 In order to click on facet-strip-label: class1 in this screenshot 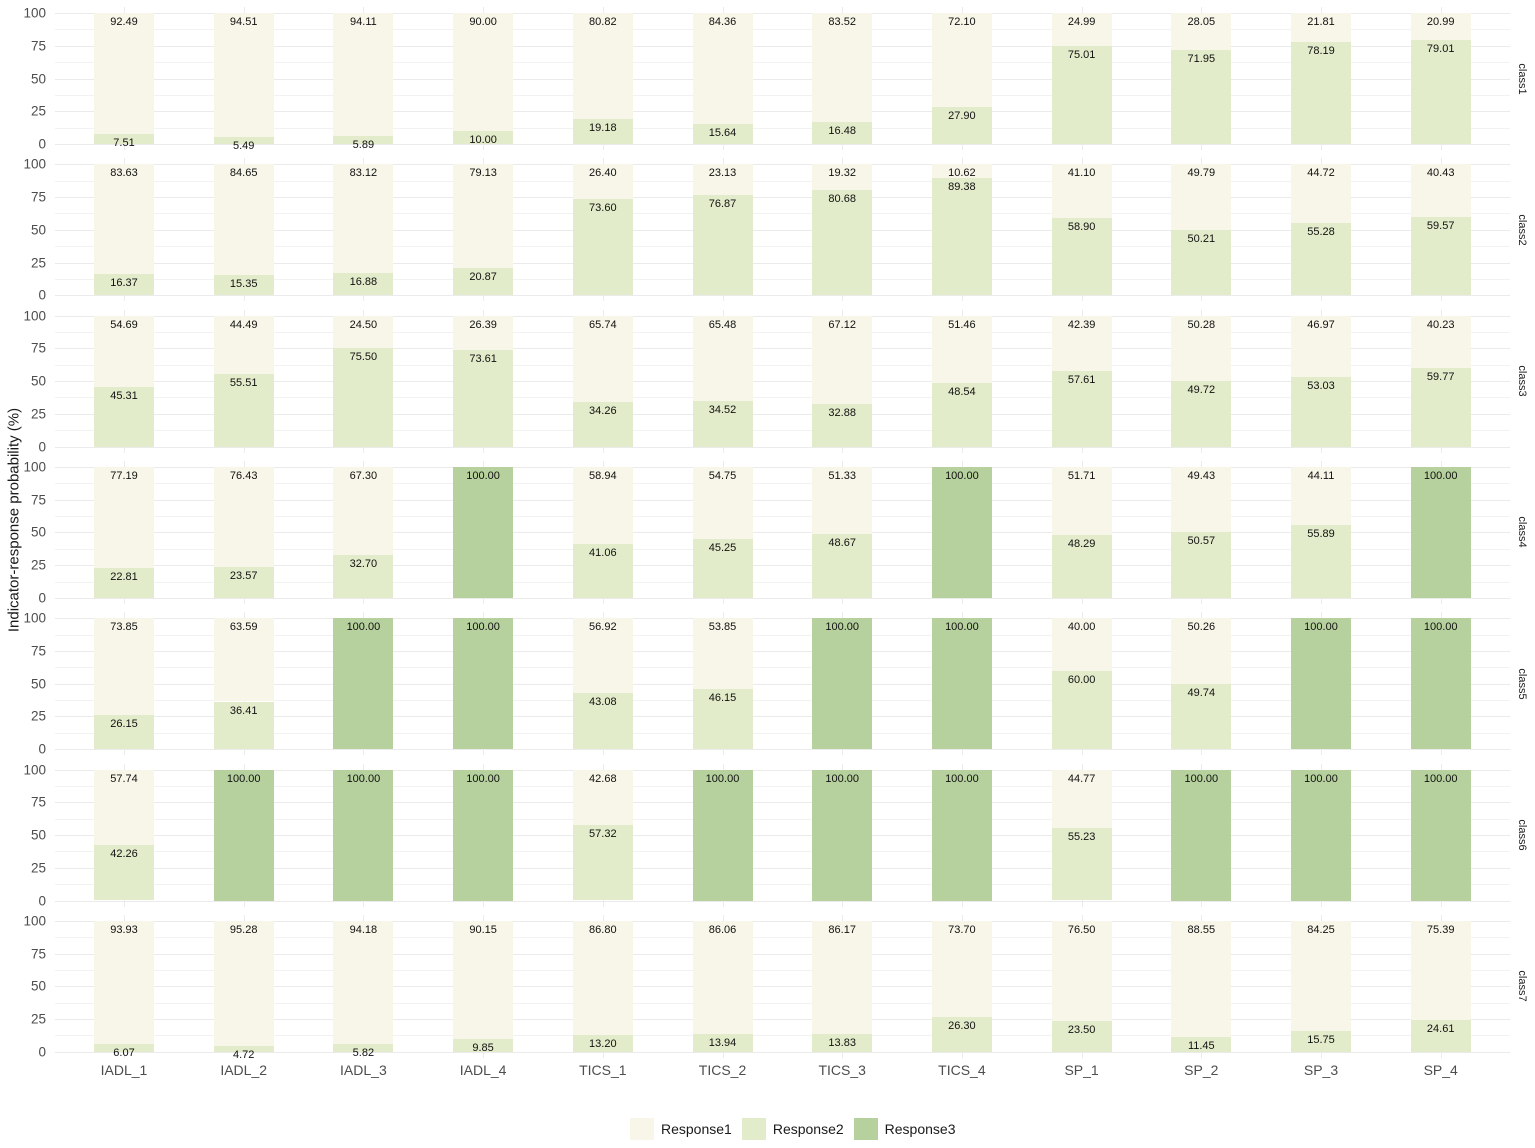, I will do `click(1522, 78)`.